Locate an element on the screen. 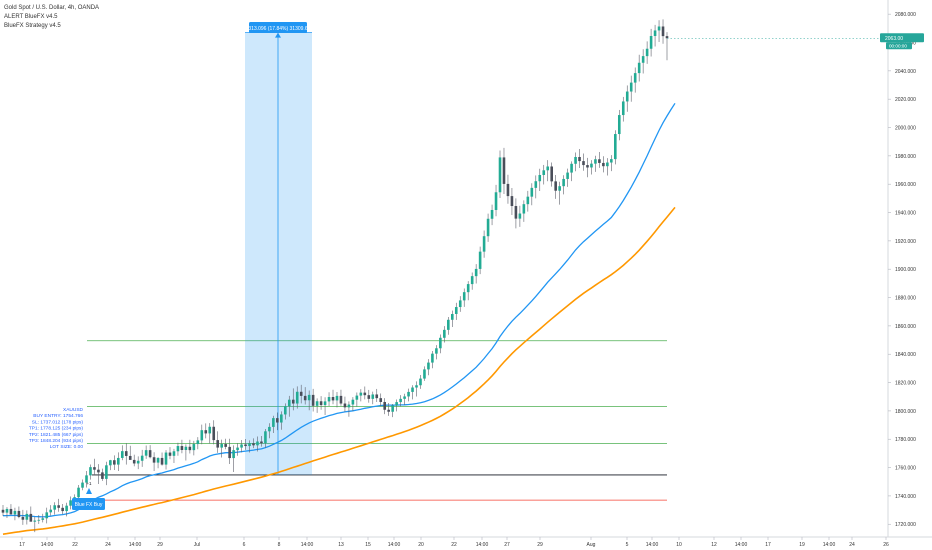 The width and height of the screenshot is (932, 550). symbol-title: Gold Spot / U.S. Dollar, 4h, OANDA is located at coordinates (52, 8).